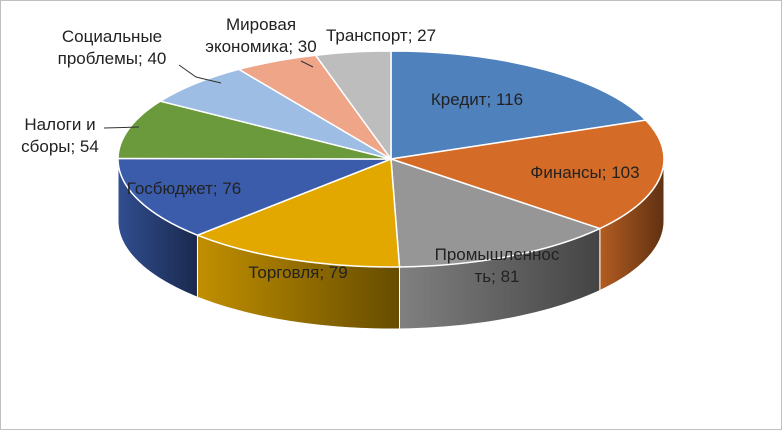  What do you see at coordinates (60, 146) in the screenshot?
I see `data-label-line: сборы; 54` at bounding box center [60, 146].